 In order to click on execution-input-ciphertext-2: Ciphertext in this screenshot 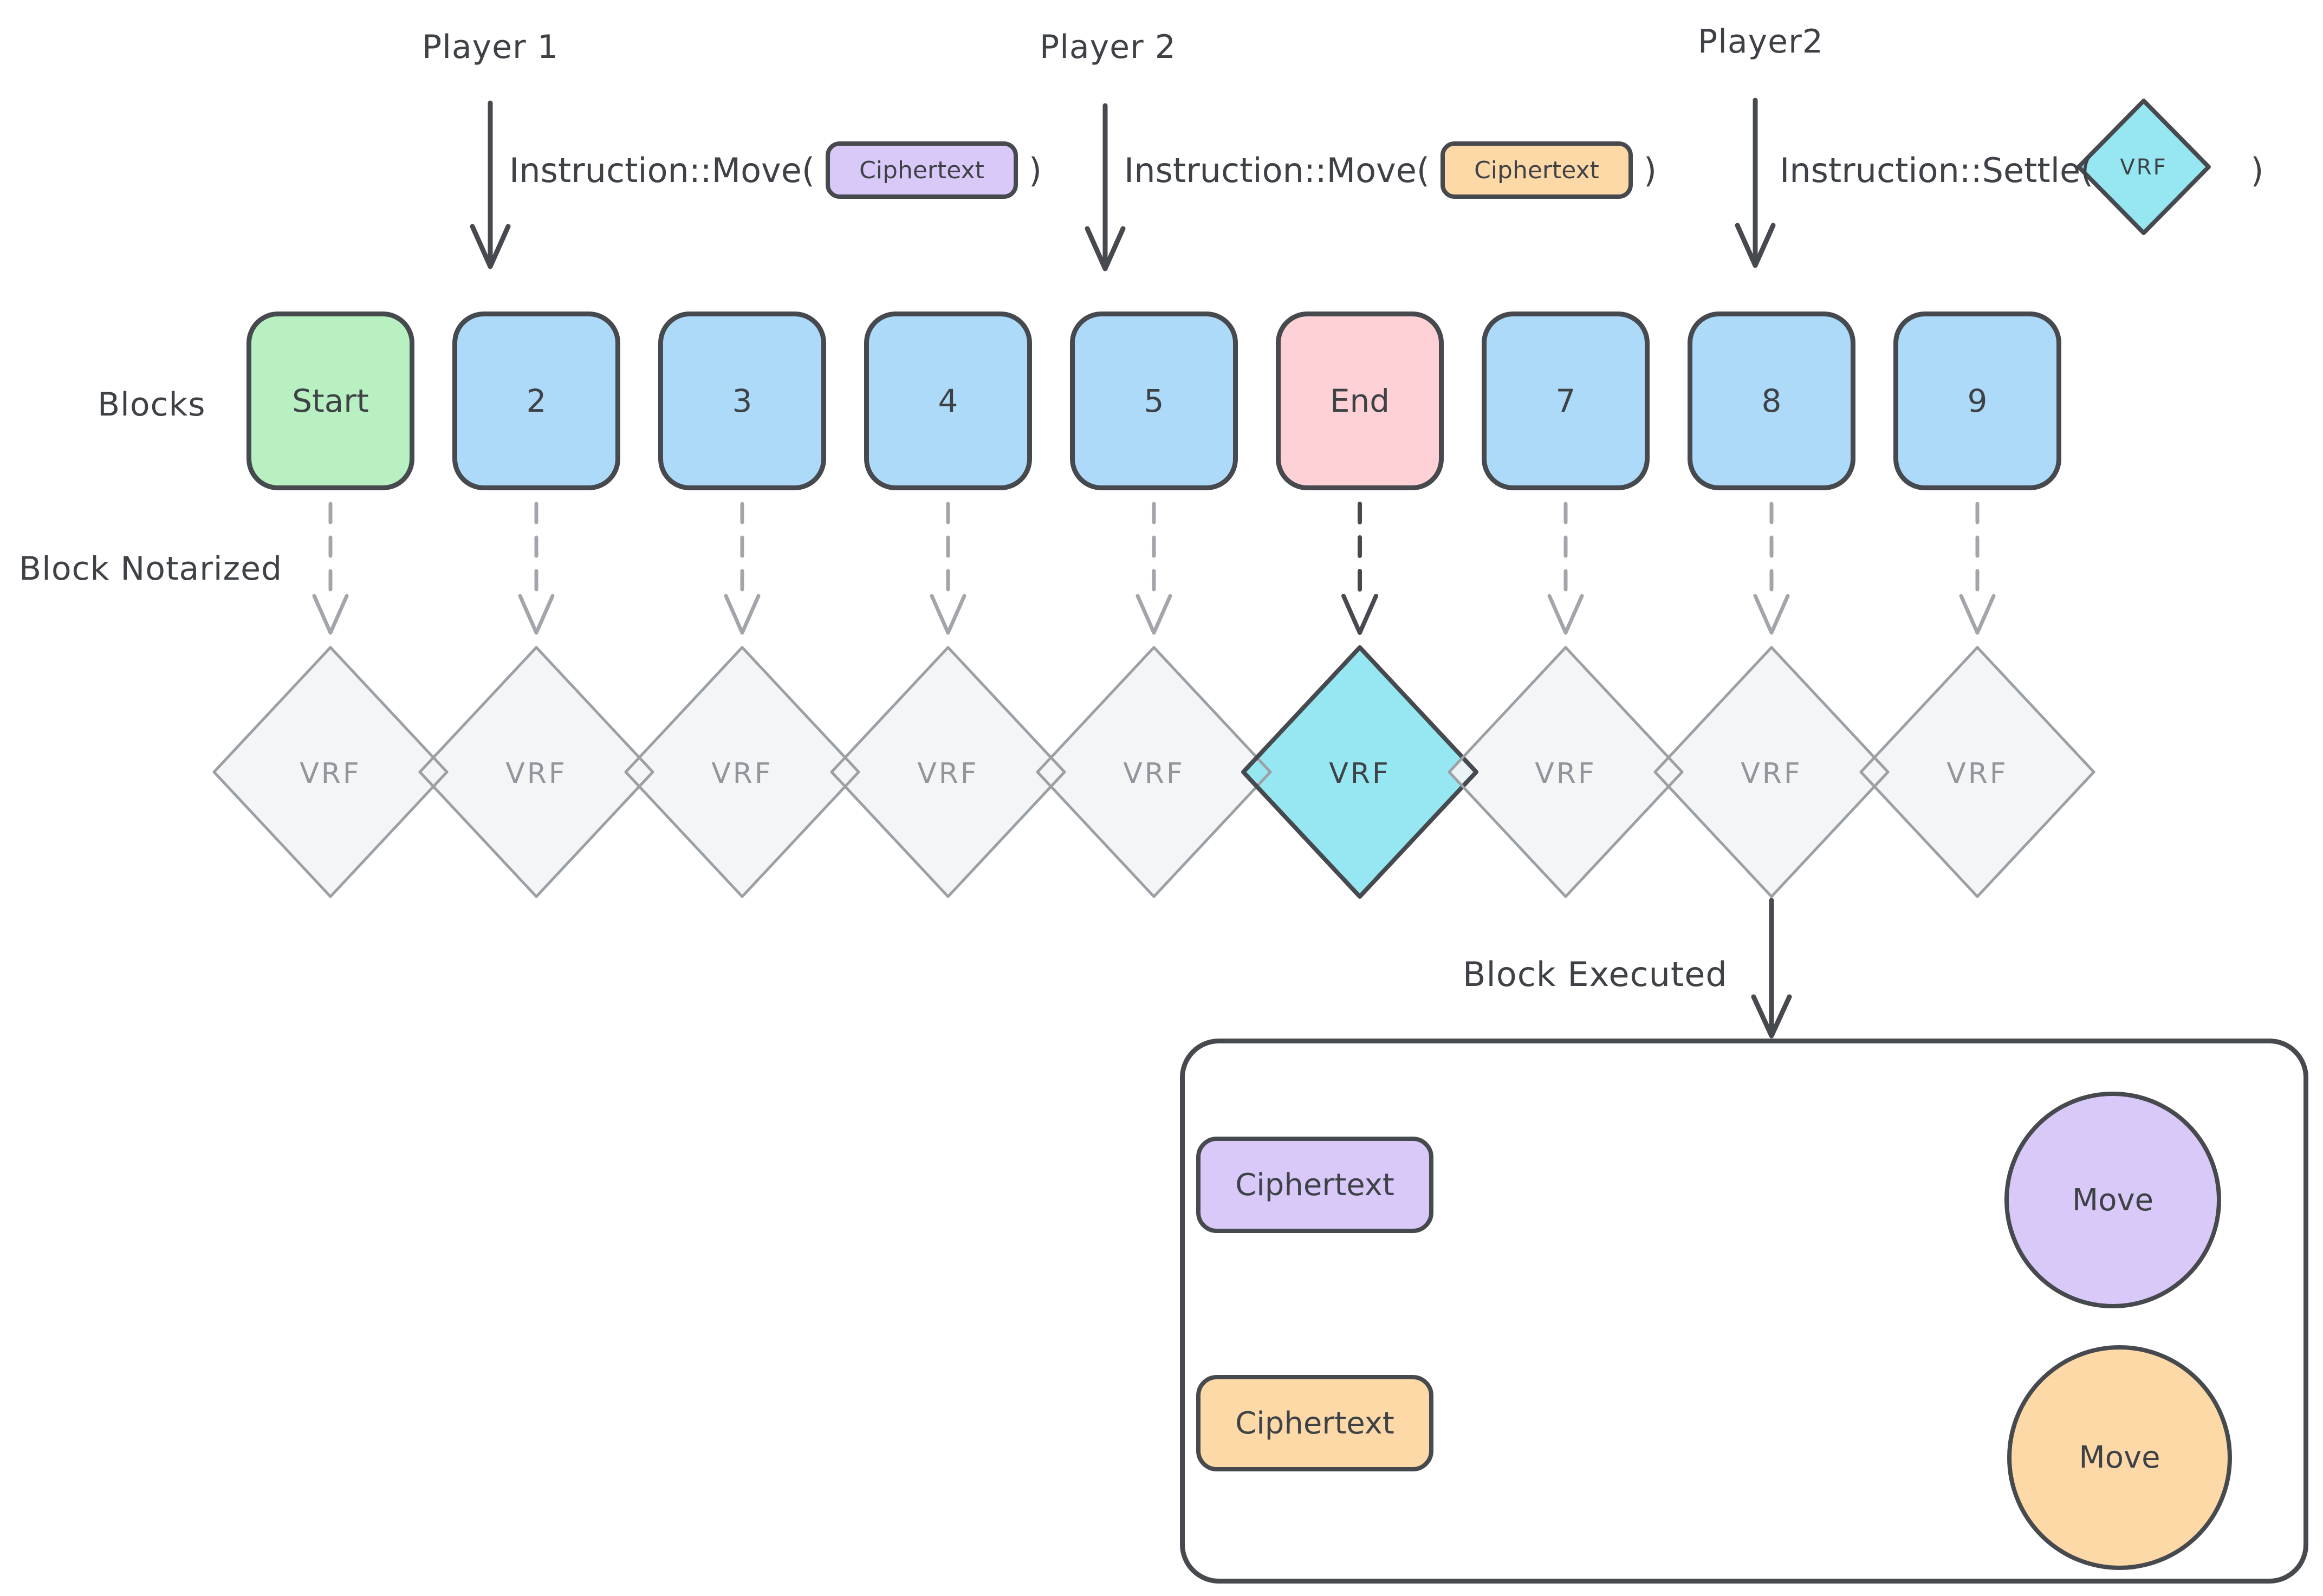, I will do `click(1314, 1423)`.